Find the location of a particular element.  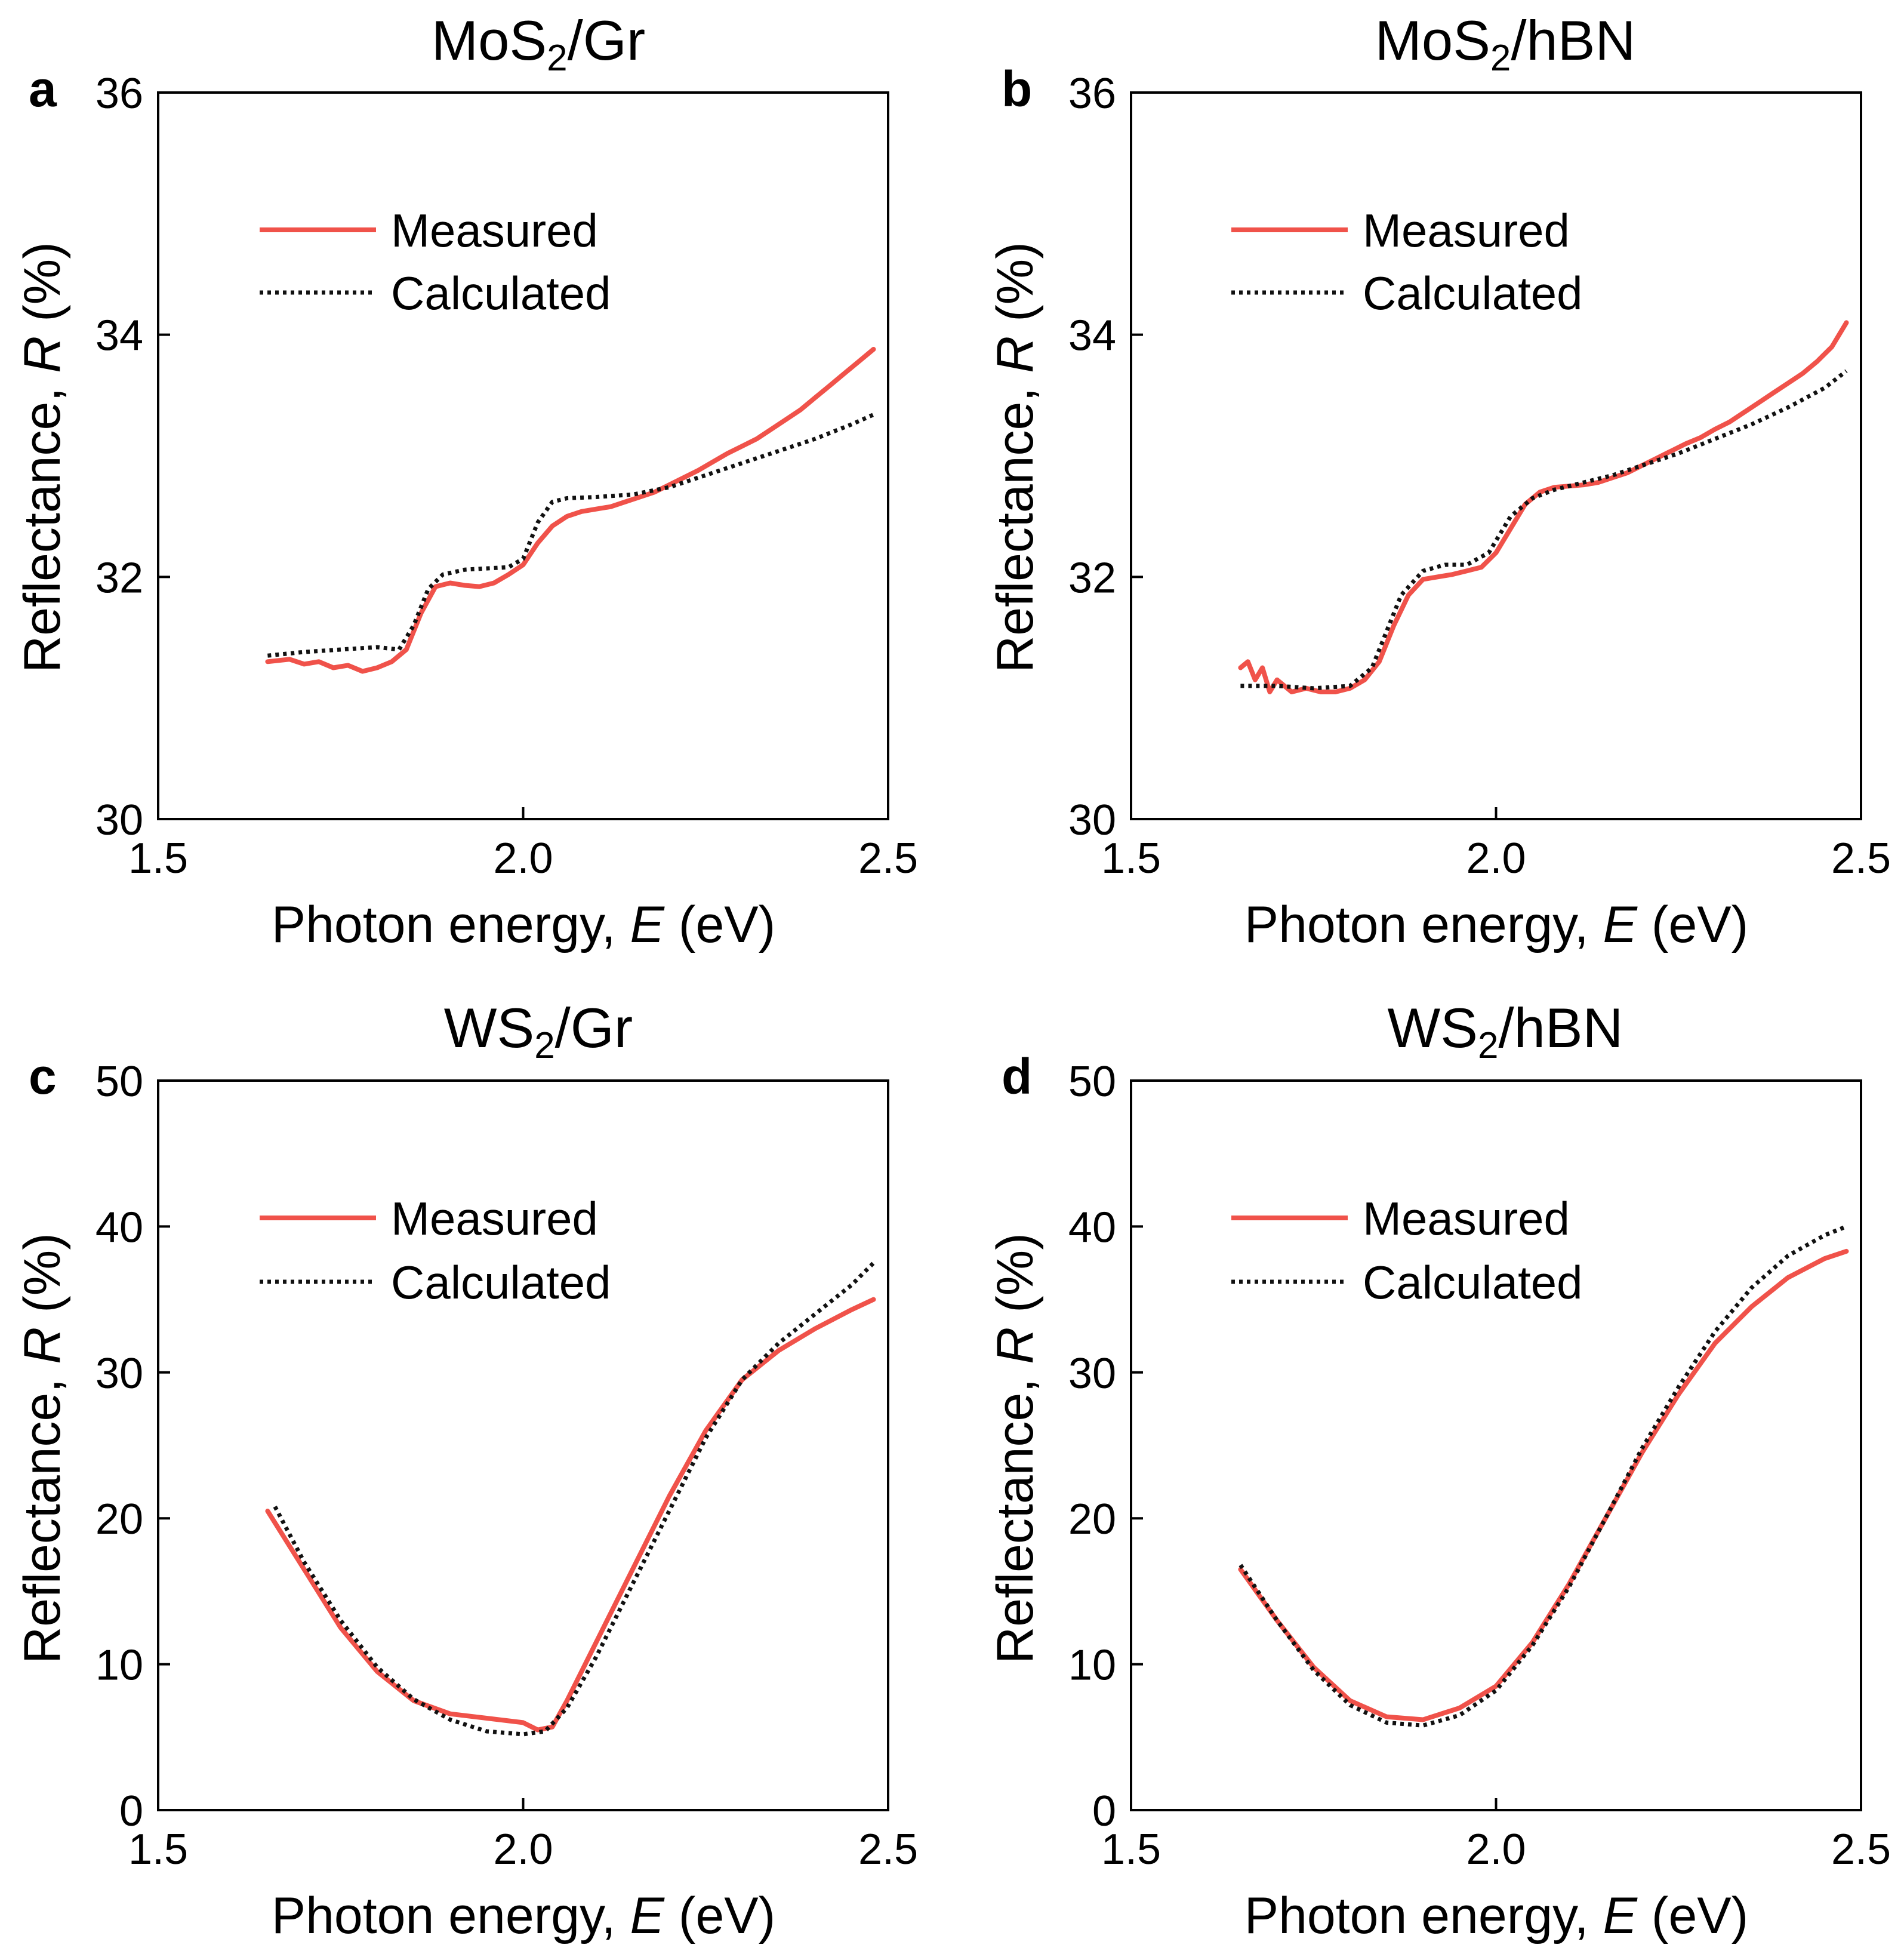

panel-a-x-axis-label: Photon energy, E (eV) is located at coordinates (524, 924).